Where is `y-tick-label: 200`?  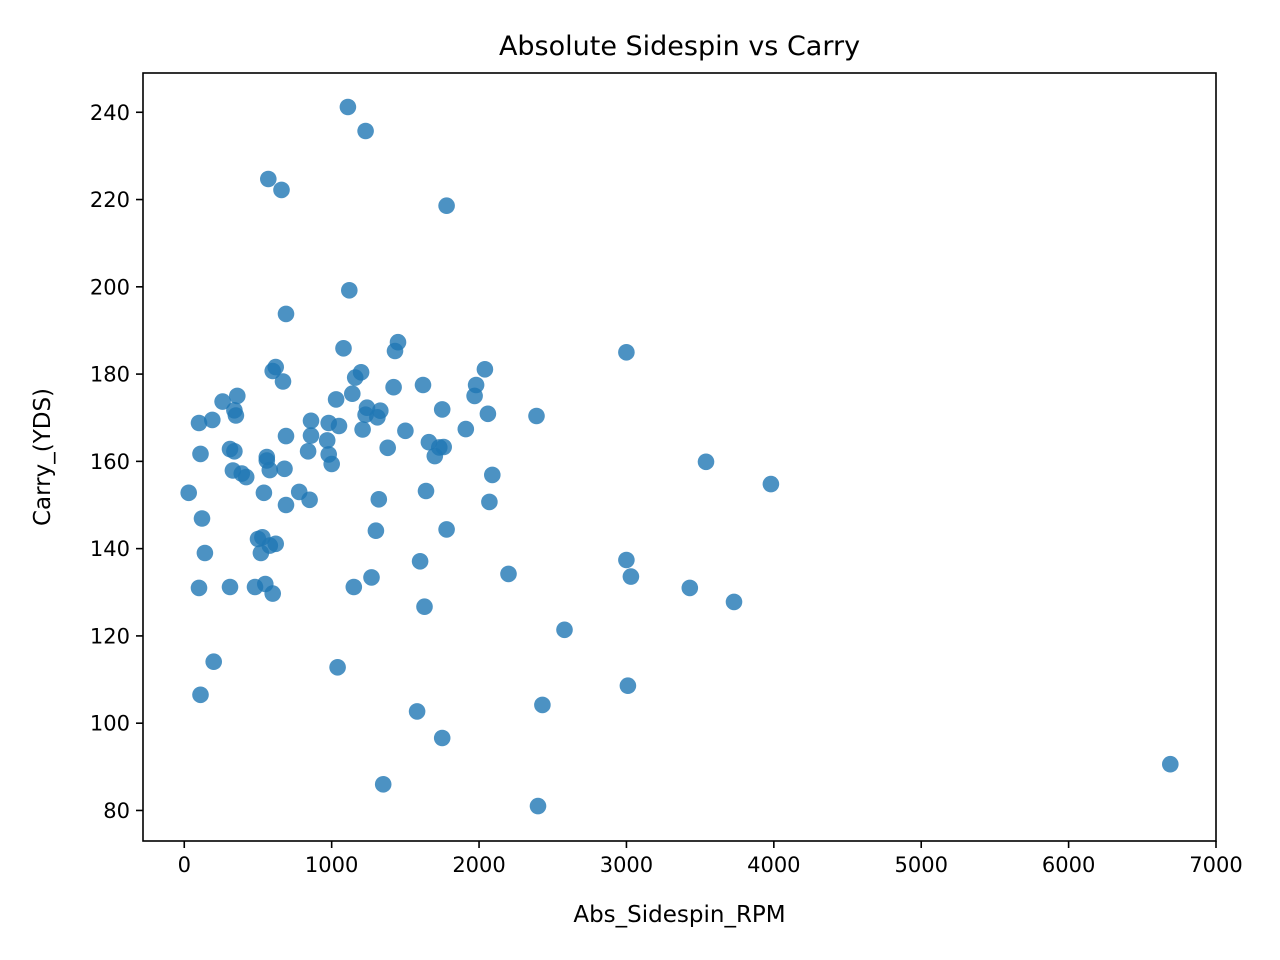 y-tick-label: 200 is located at coordinates (110, 287).